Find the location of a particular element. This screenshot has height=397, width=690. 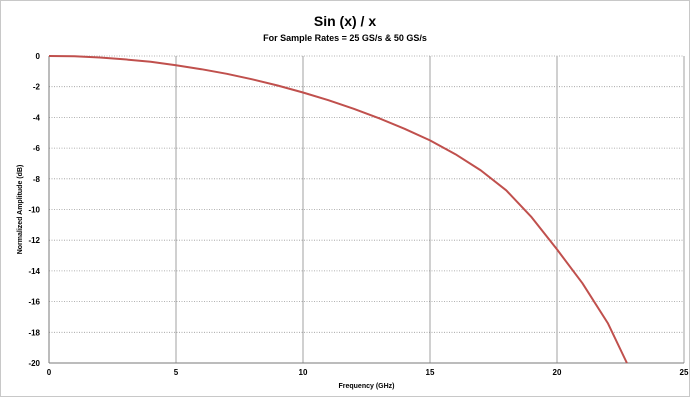

y-tick-label: -14 is located at coordinates (34, 271).